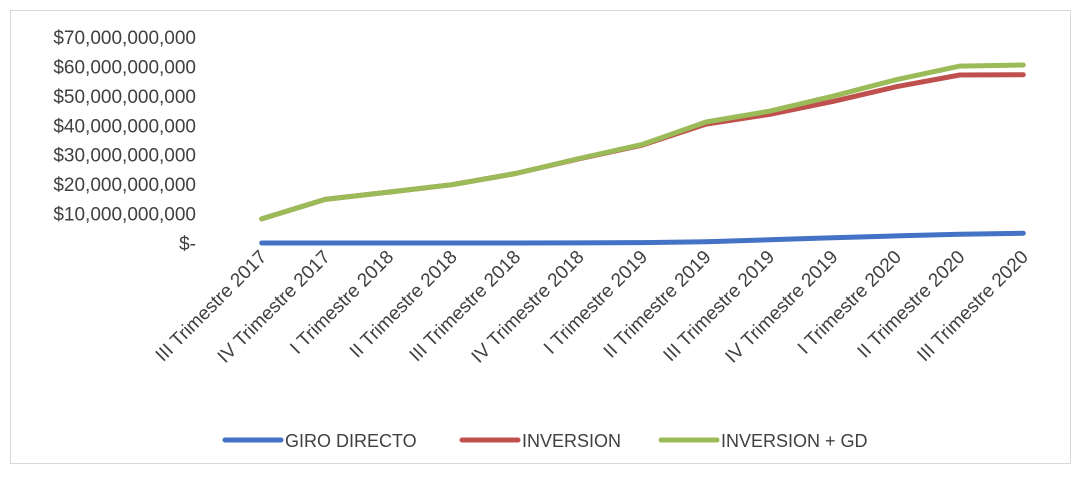 The image size is (1081, 479). Describe the element at coordinates (124, 185) in the screenshot. I see `y-tick-label: $20,000,000,000` at that location.